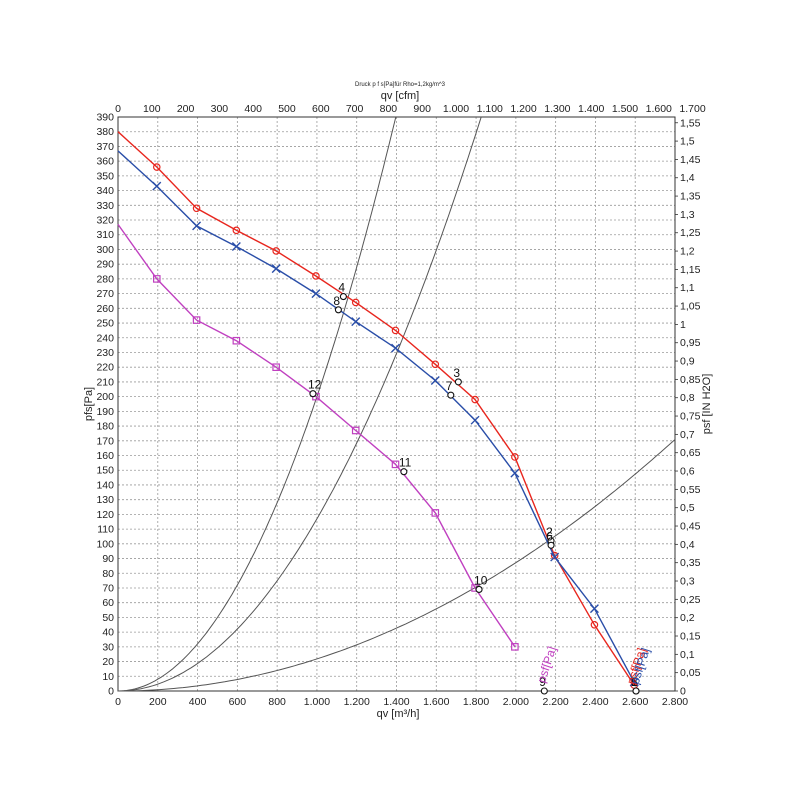 The image size is (800, 800). I want to click on y-tick-label-left: 380, so click(105, 132).